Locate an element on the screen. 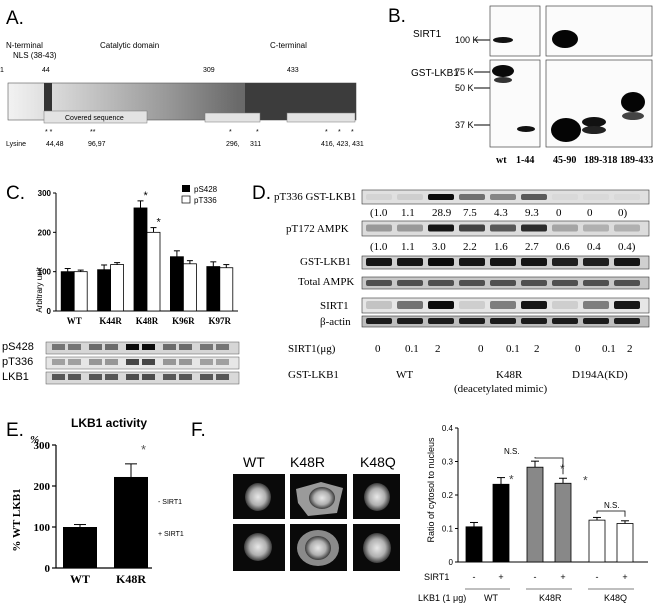 This screenshot has height=603, width=656. y-tick-label: 0.1 is located at coordinates (448, 529).